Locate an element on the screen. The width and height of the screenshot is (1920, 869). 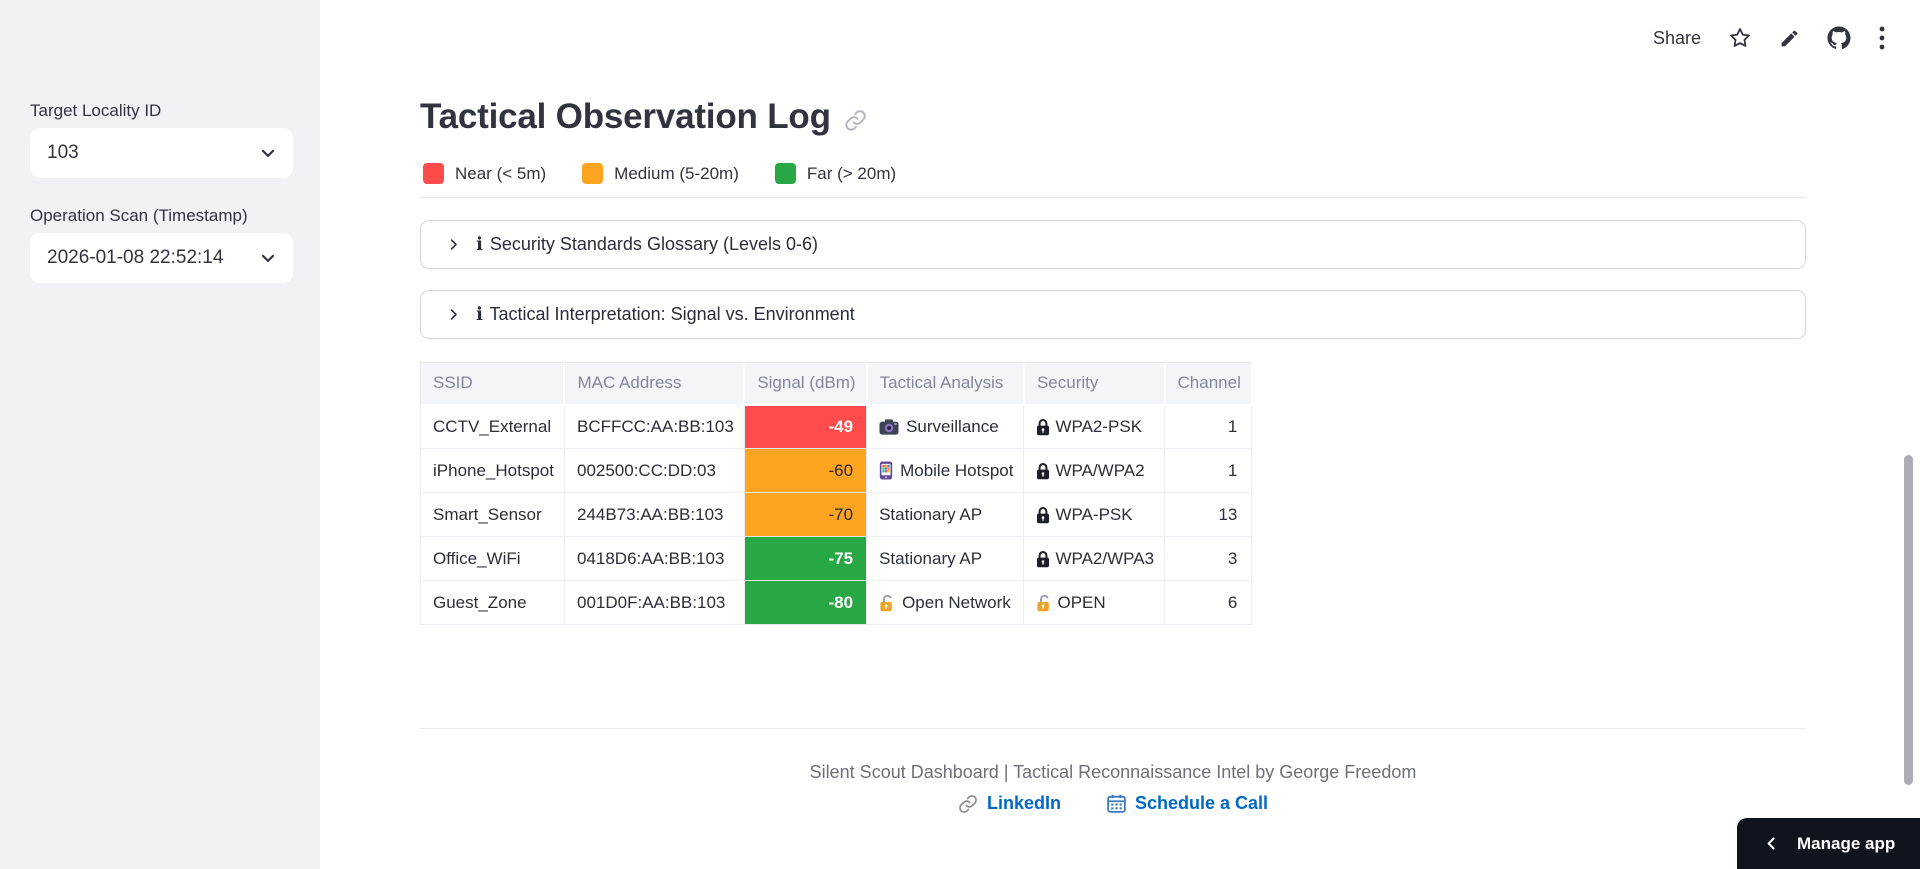
legend-item: Medium (5-20m) is located at coordinates (660, 173).